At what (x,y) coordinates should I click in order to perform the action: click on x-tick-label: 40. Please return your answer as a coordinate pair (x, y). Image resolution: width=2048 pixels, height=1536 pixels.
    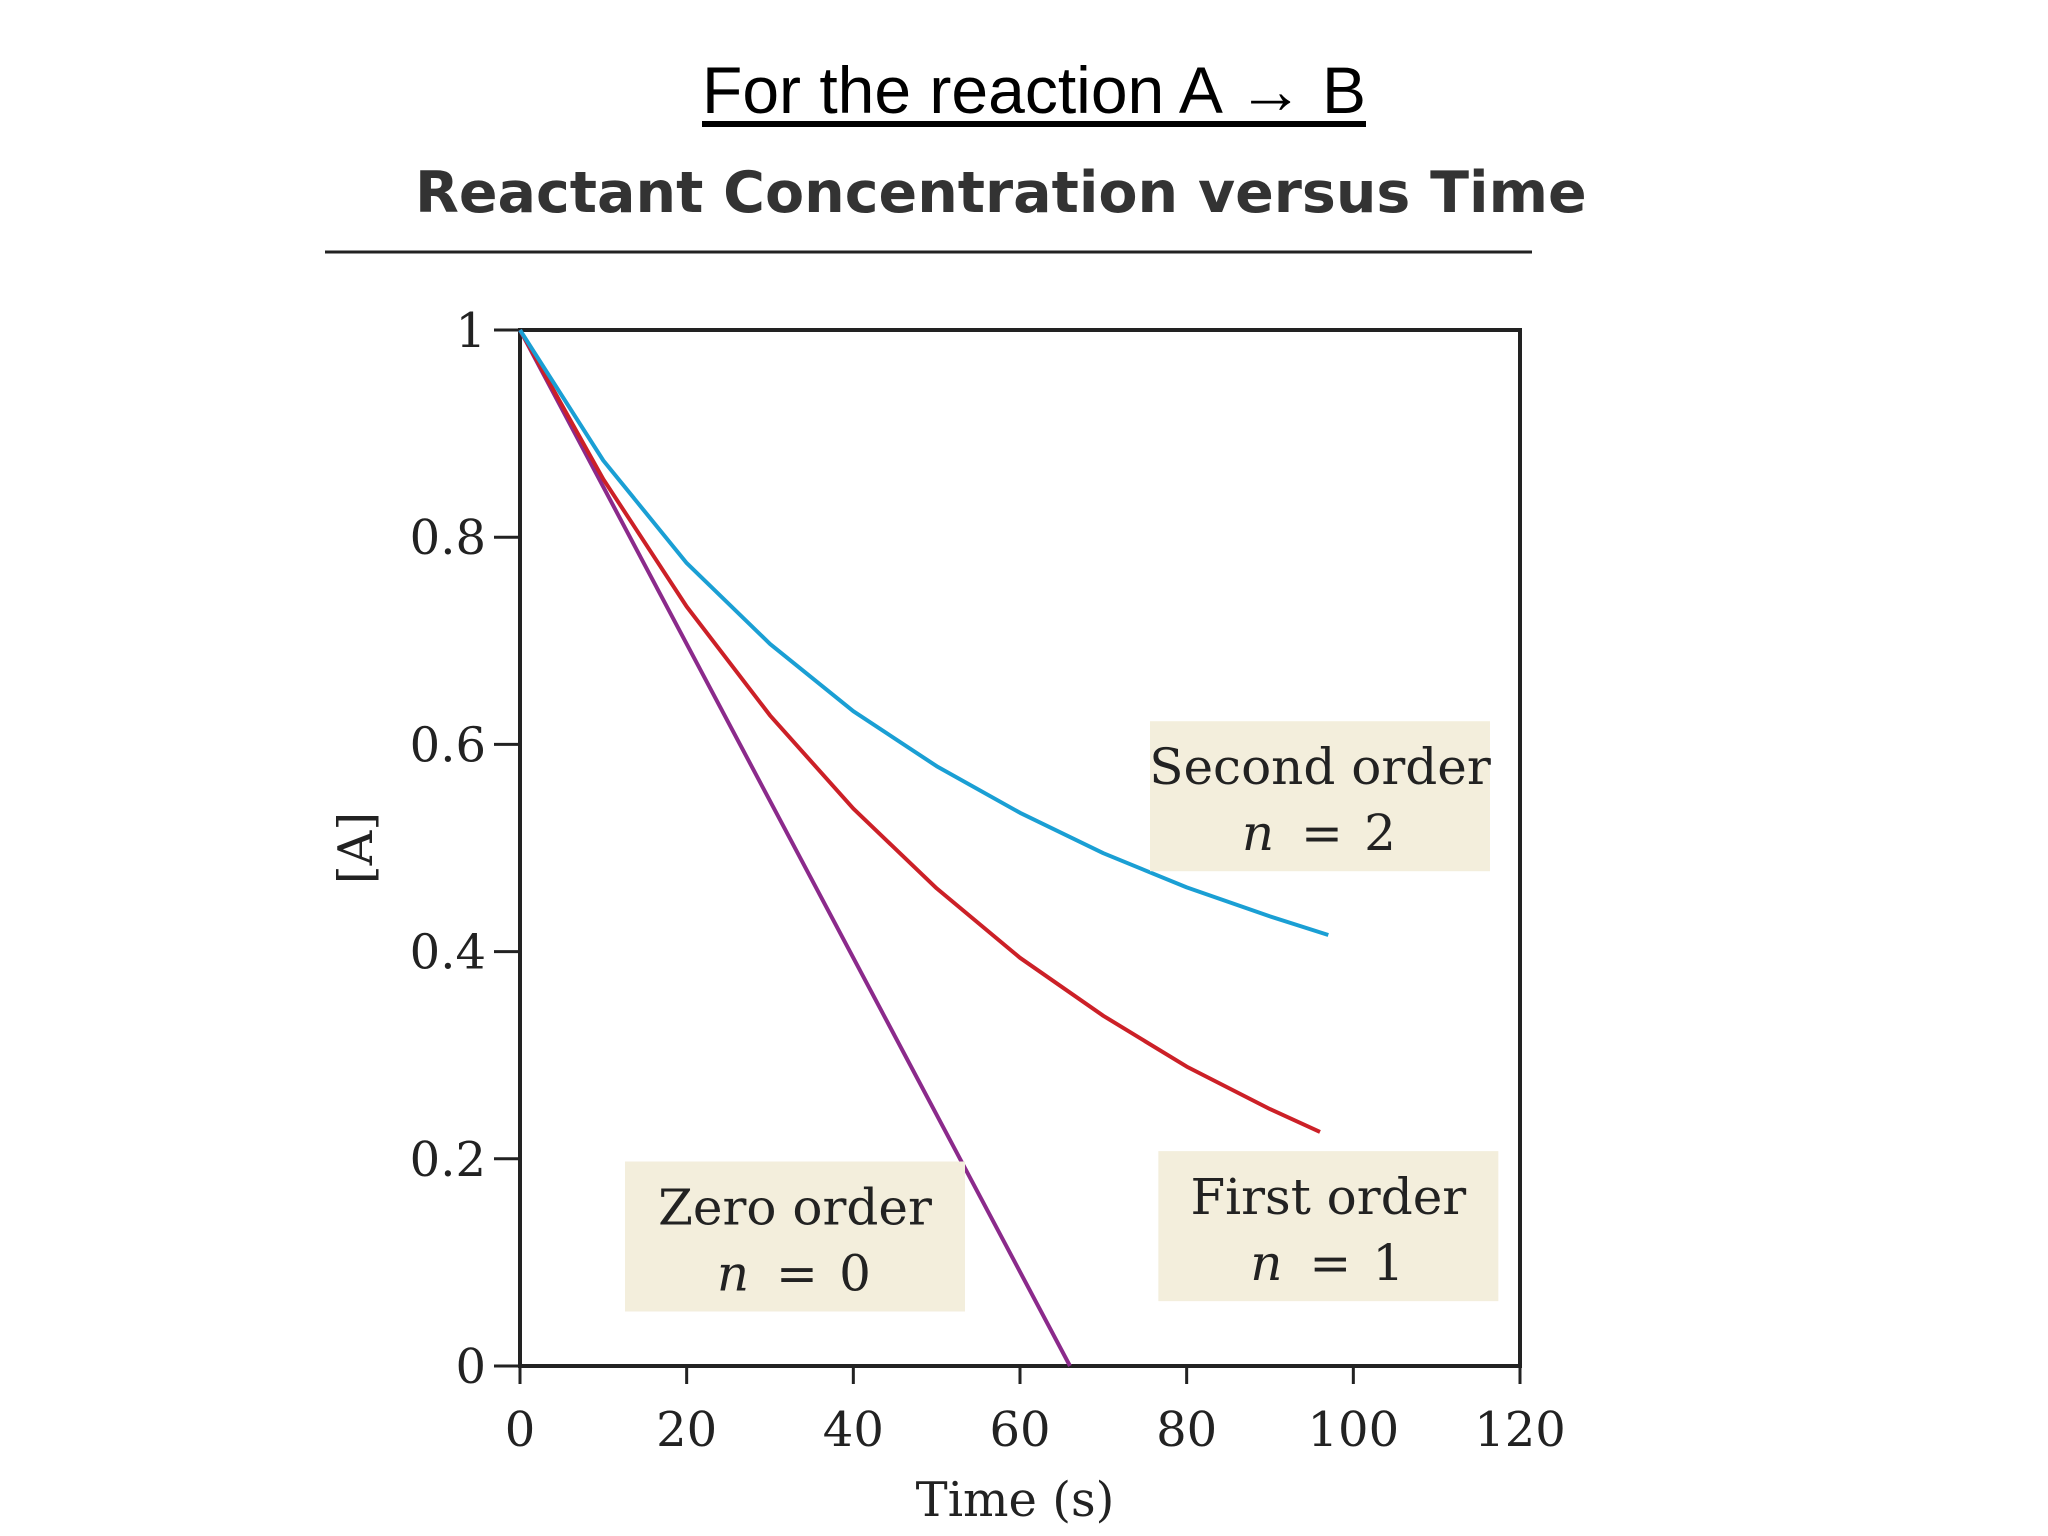
    Looking at the image, I should click on (853, 1430).